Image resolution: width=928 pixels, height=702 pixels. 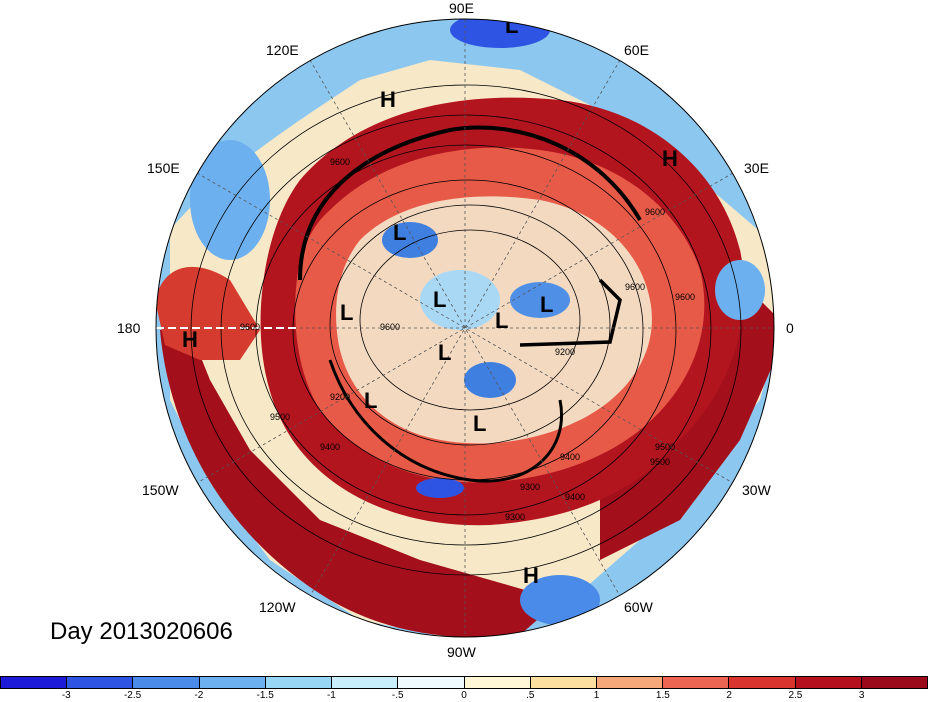 I want to click on colorbar-tick-label: -2.5, so click(x=132, y=695).